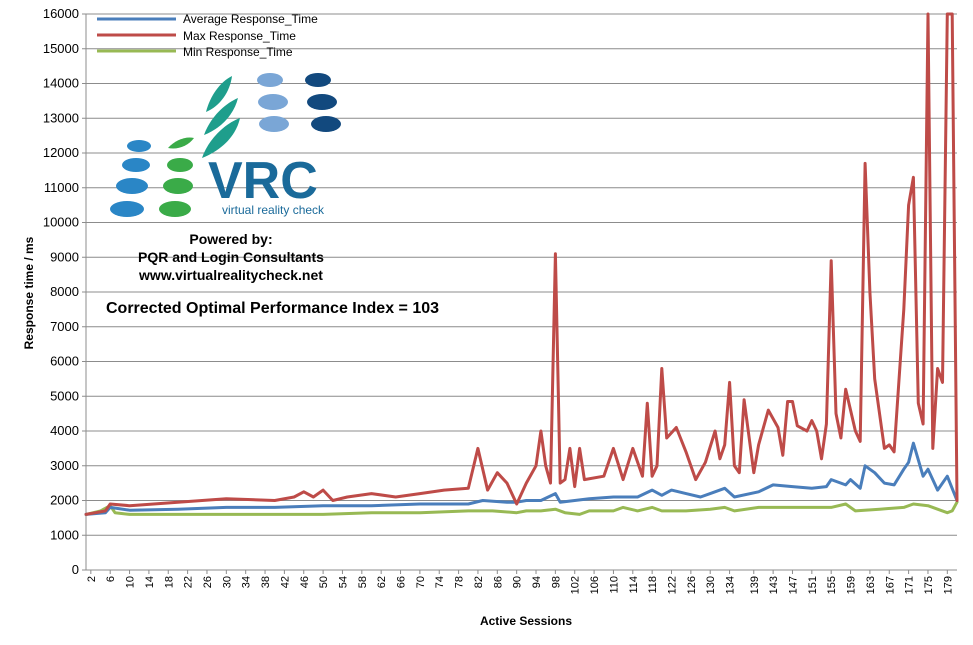 The height and width of the screenshot is (645, 973). What do you see at coordinates (64, 534) in the screenshot?
I see `y-tick-label: 1000` at bounding box center [64, 534].